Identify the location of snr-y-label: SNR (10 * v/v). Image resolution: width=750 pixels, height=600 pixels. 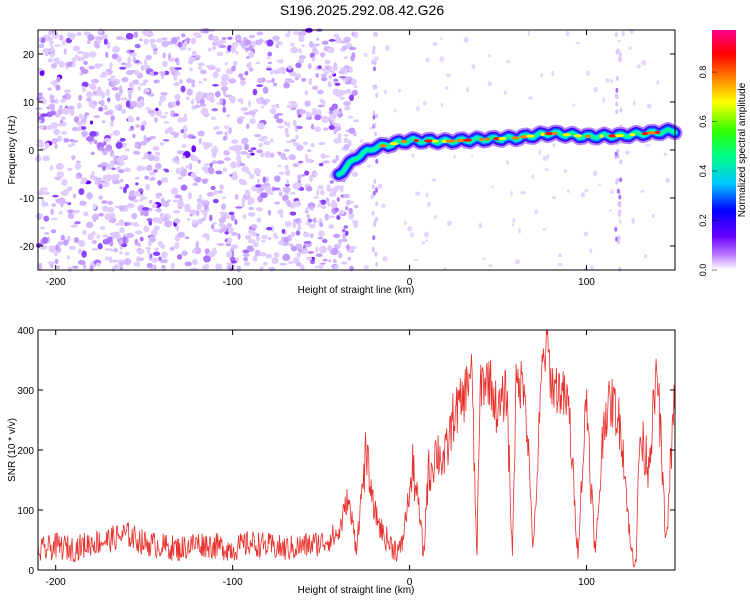
(12, 450).